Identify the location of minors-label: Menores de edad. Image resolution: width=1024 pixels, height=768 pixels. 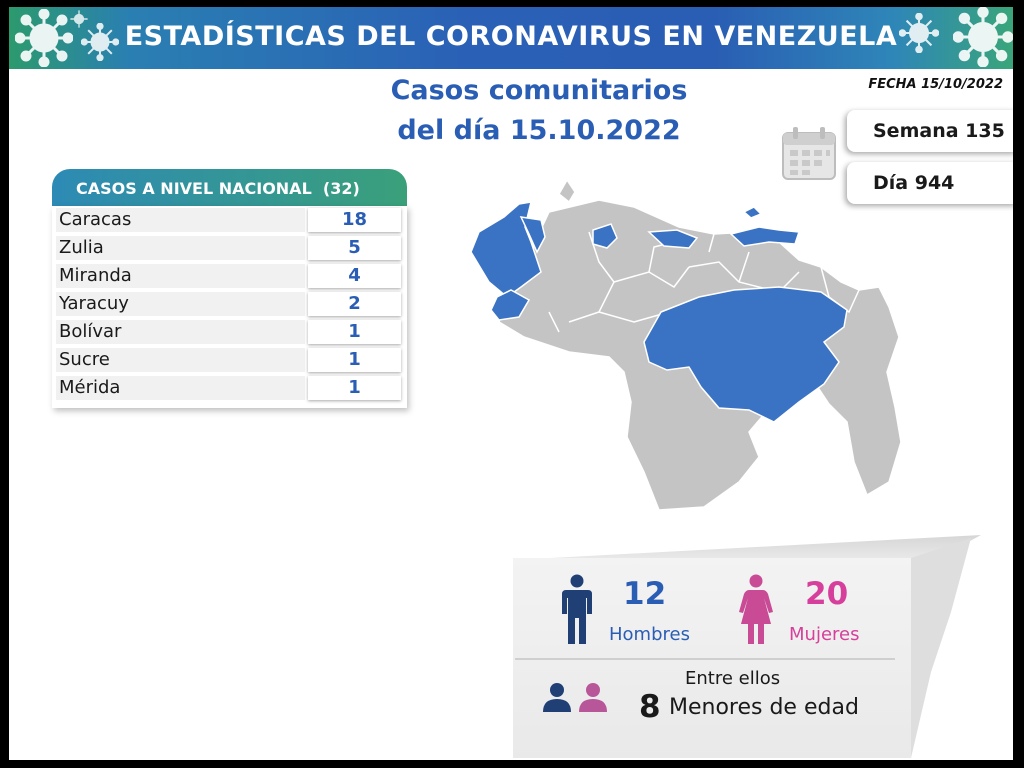
(764, 707).